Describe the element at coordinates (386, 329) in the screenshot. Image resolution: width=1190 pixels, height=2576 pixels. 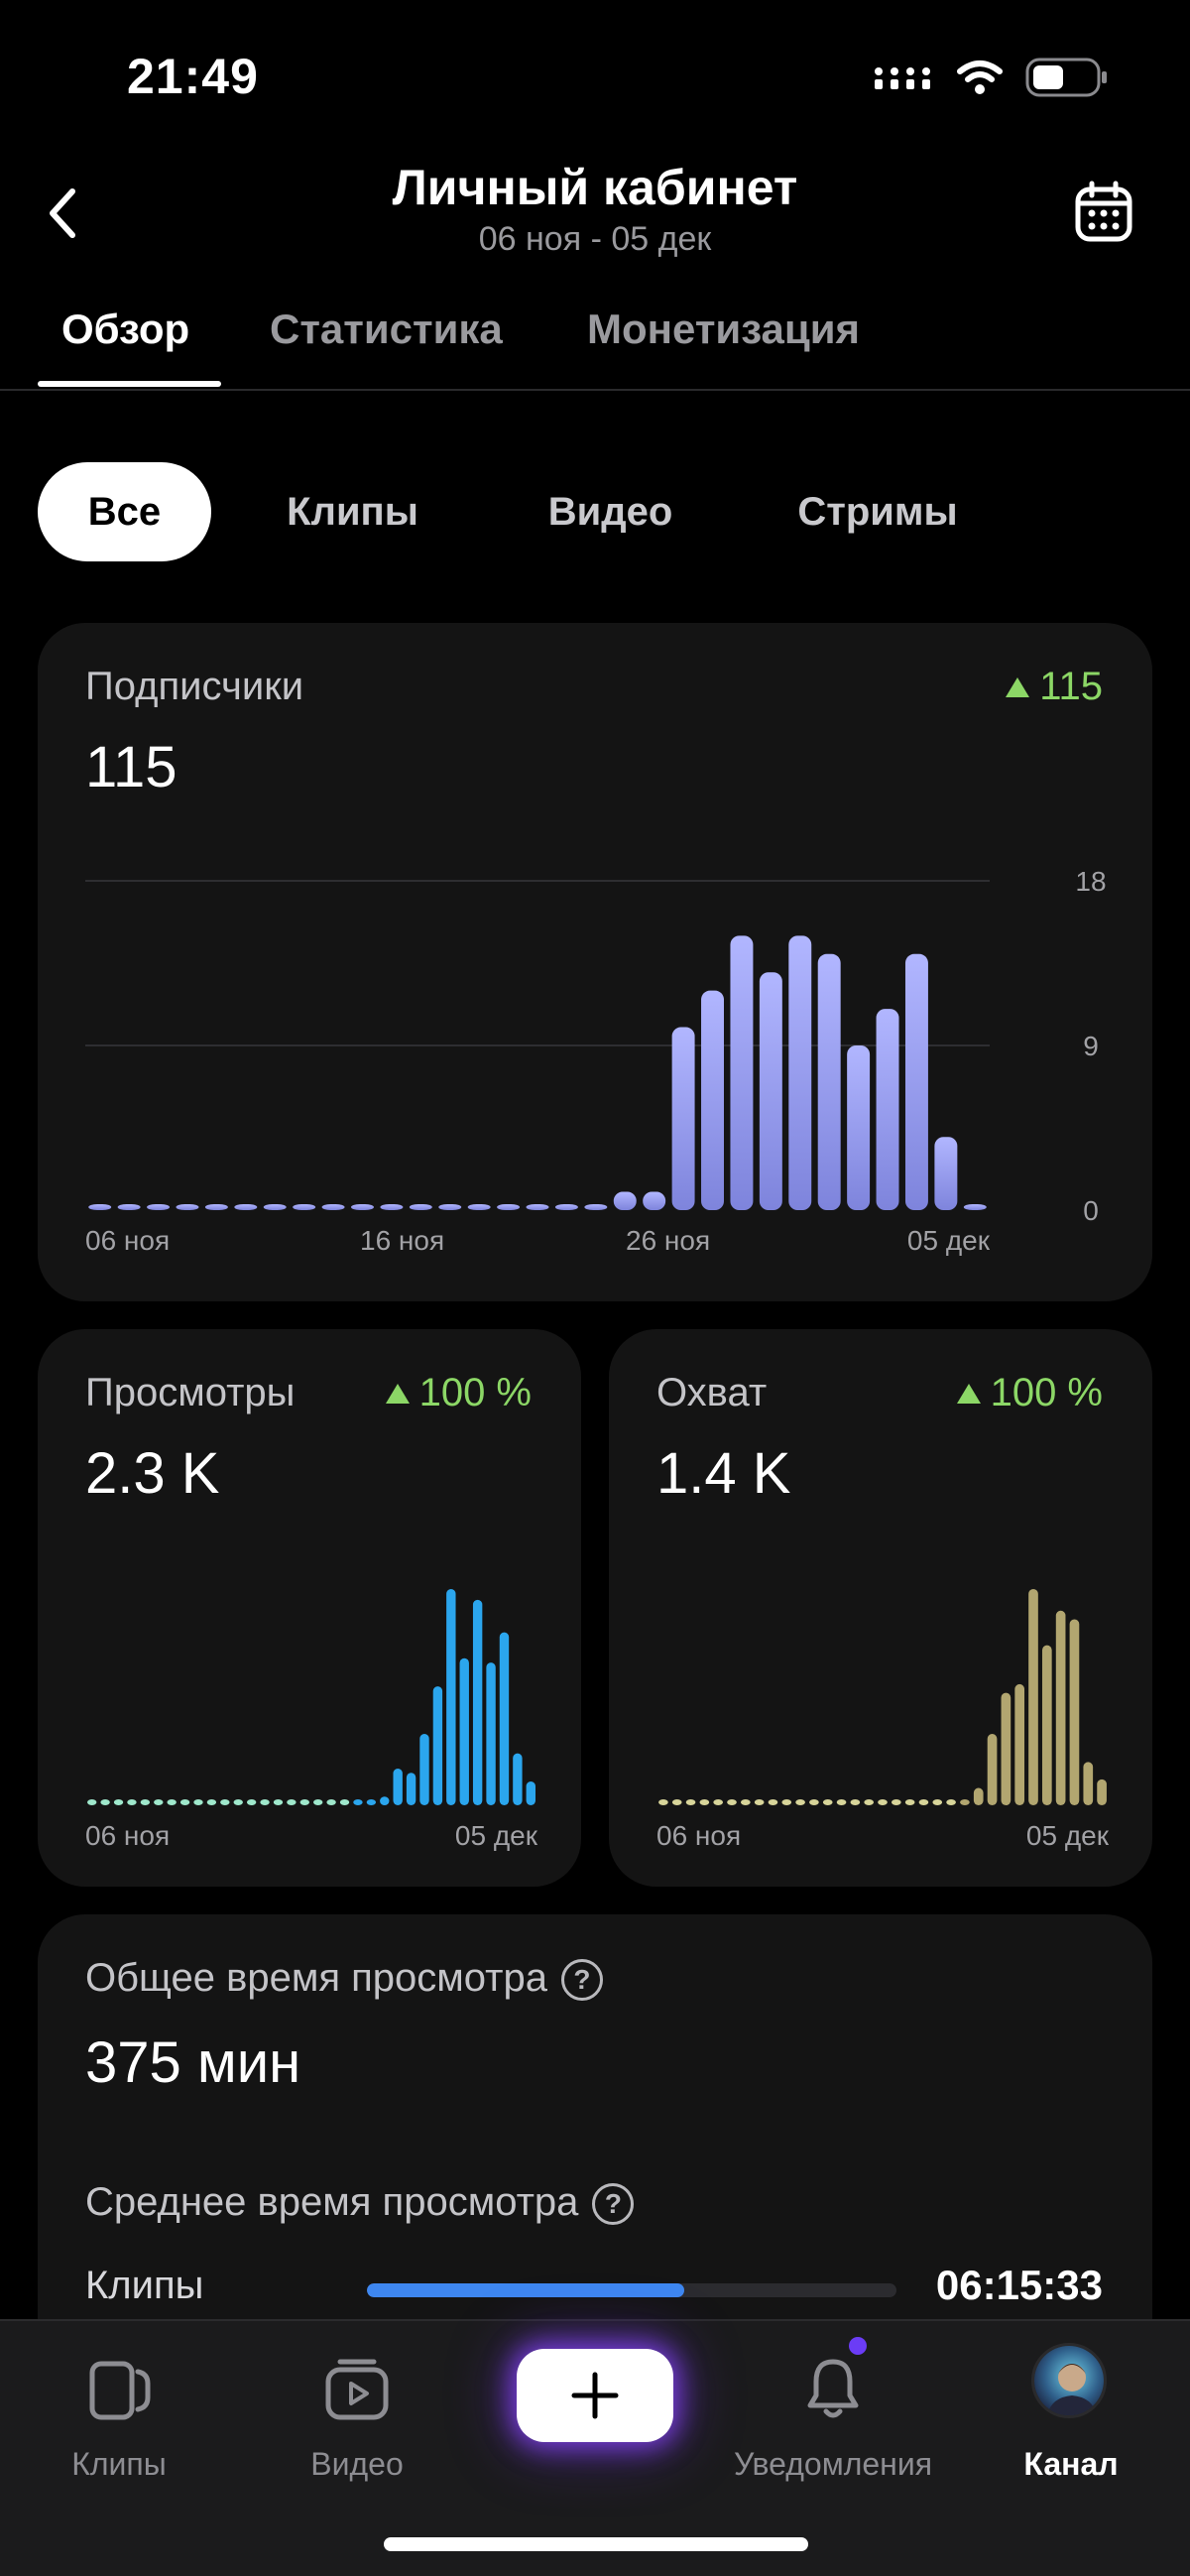
I see `tab-statistics: Статистика` at that location.